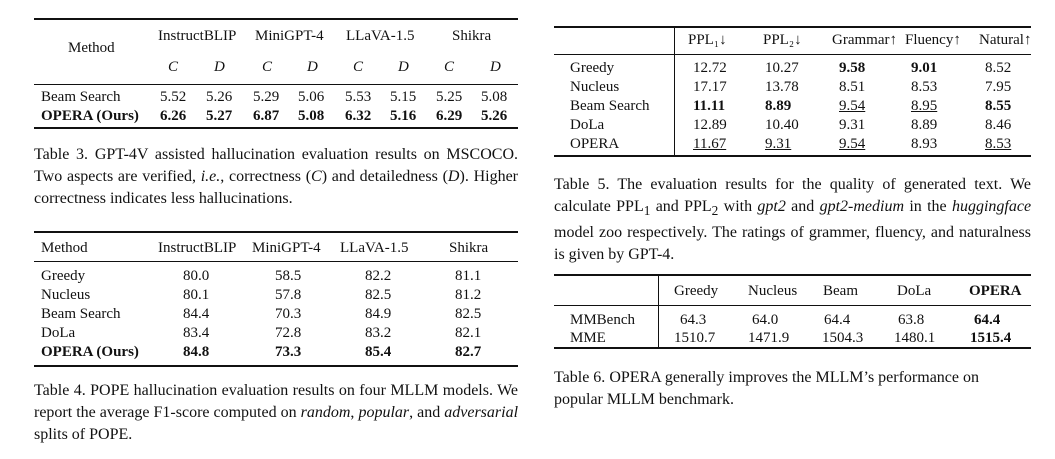 This screenshot has height=459, width=1055. Describe the element at coordinates (852, 87) in the screenshot. I see `table5-cell: 8.51` at that location.